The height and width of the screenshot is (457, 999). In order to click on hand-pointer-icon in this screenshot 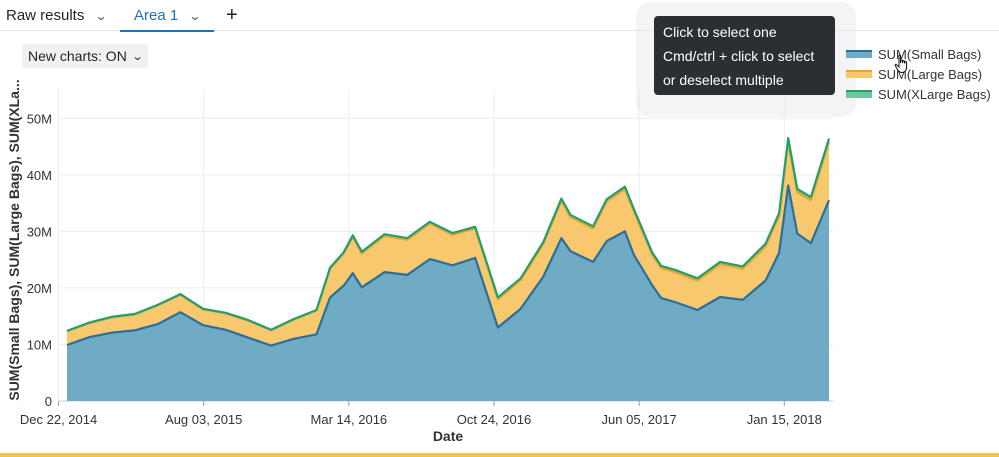, I will do `click(901, 64)`.